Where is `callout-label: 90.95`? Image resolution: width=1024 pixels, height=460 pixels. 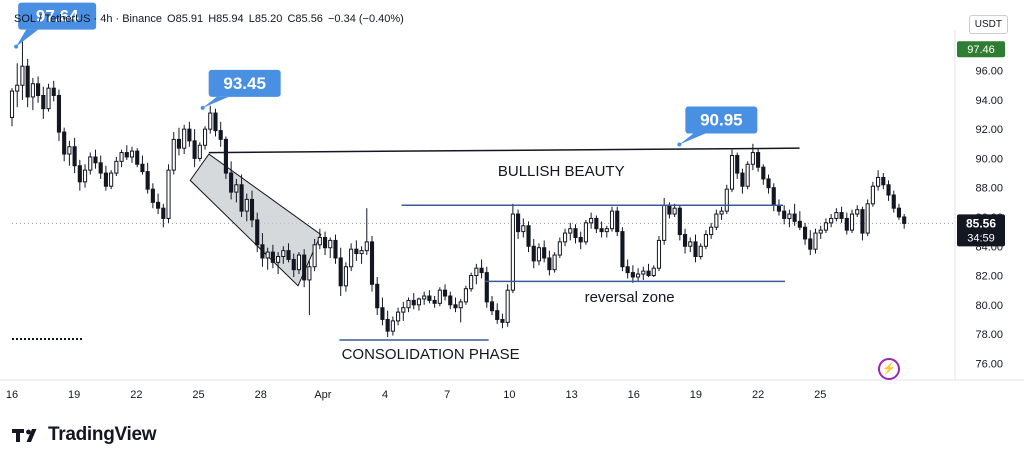
callout-label: 90.95 is located at coordinates (721, 120).